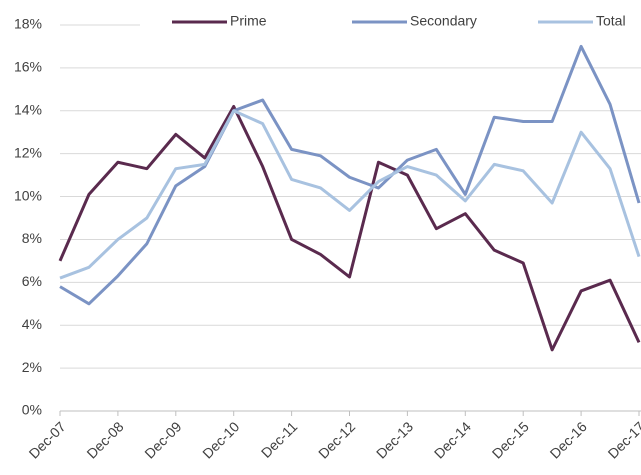 The image size is (641, 475). I want to click on x-tick-label: Dec-10, so click(220, 439).